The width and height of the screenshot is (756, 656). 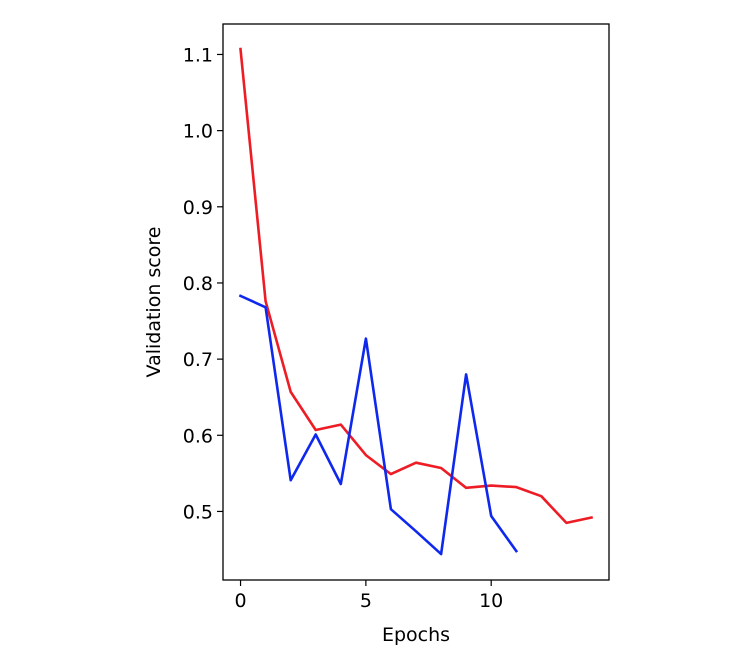 What do you see at coordinates (366, 601) in the screenshot?
I see `x-tick-label: 5` at bounding box center [366, 601].